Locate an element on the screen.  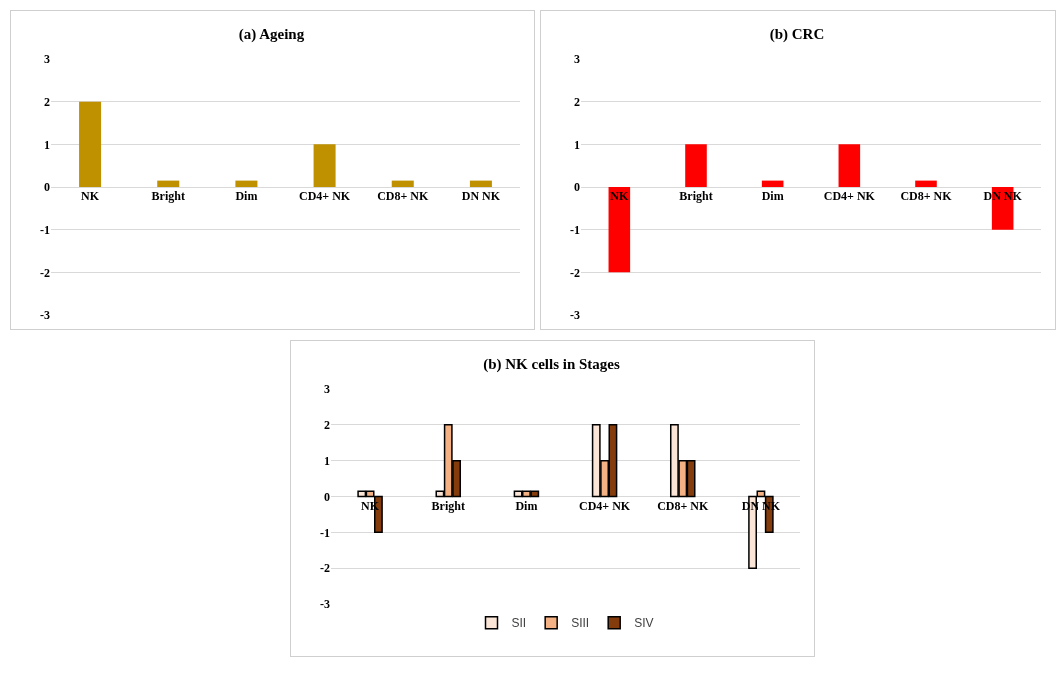
legend-label: SIV is located at coordinates (644, 623).